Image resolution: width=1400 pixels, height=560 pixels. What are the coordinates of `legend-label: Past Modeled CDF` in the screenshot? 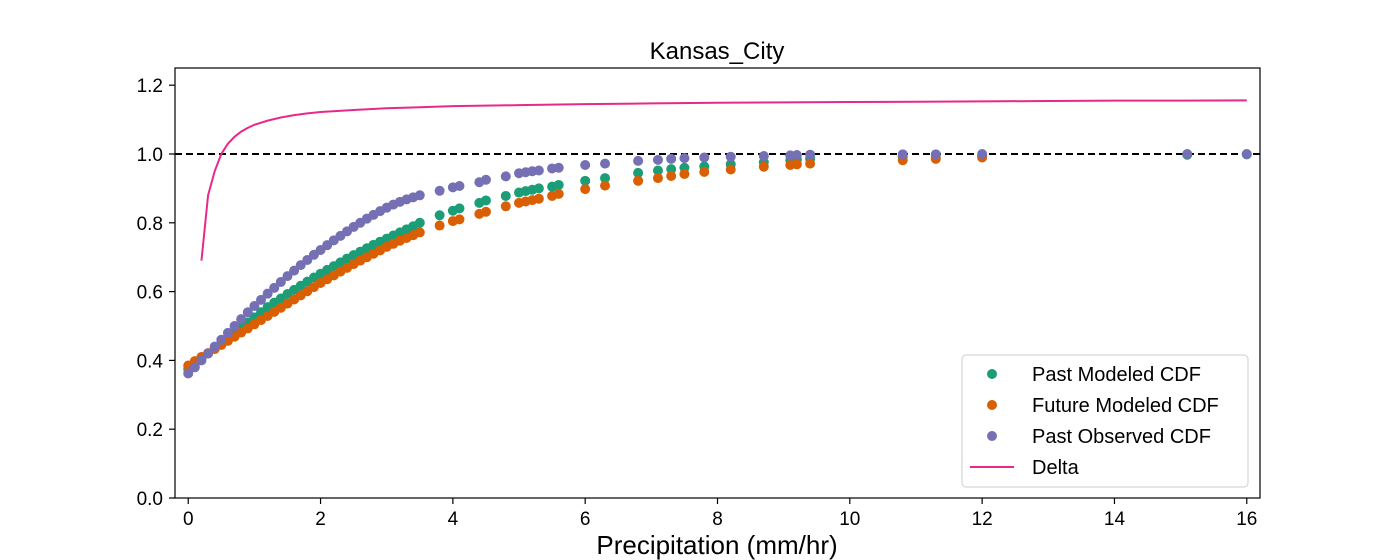 It's located at (1116, 375).